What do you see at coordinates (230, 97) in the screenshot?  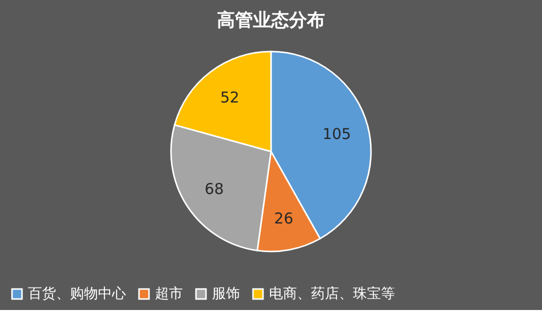 I see `data-label: 52` at bounding box center [230, 97].